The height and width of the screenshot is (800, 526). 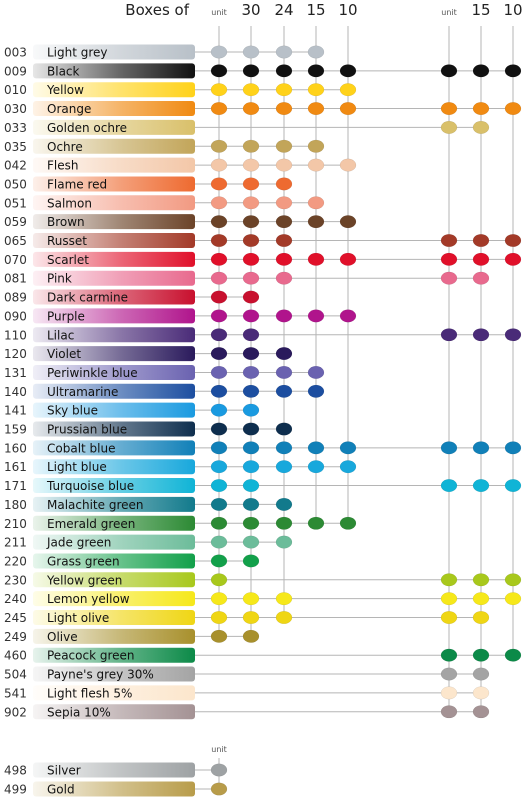 What do you see at coordinates (15, 486) in the screenshot?
I see `colour-code: 171` at bounding box center [15, 486].